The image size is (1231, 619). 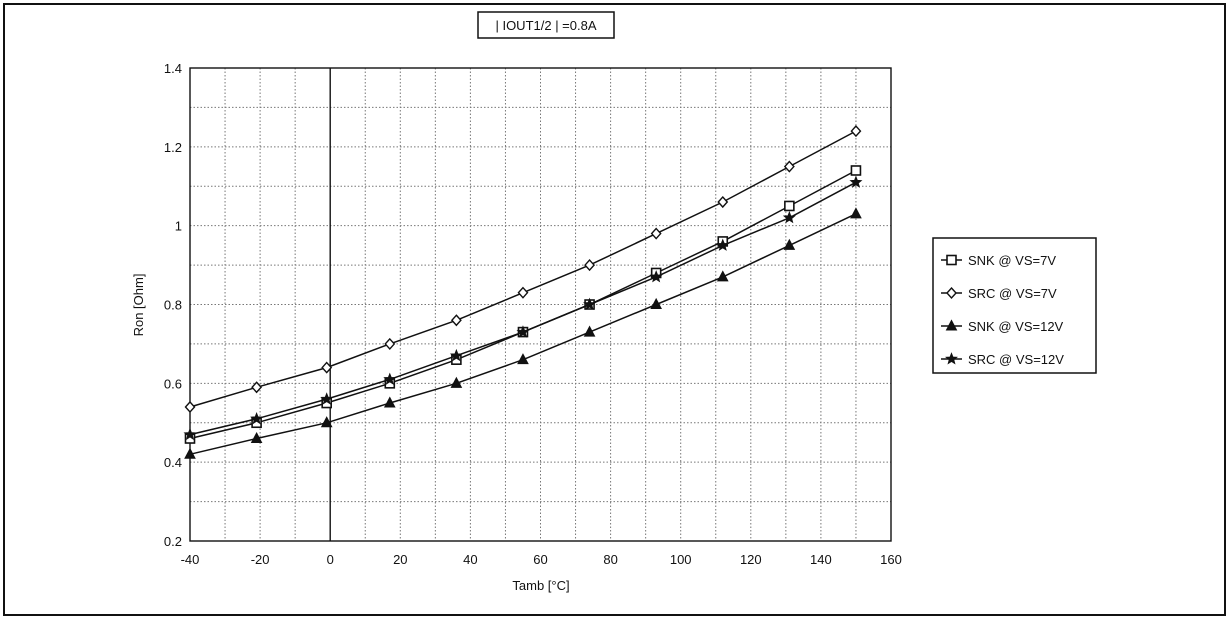 What do you see at coordinates (173, 541) in the screenshot?
I see `y-tick-label: 0.2` at bounding box center [173, 541].